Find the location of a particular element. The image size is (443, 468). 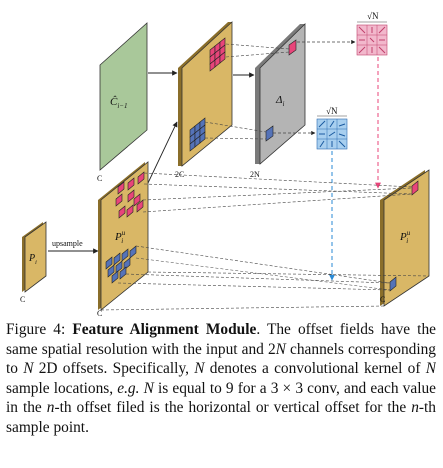

sqrt-n-mid: √N is located at coordinates (332, 111).